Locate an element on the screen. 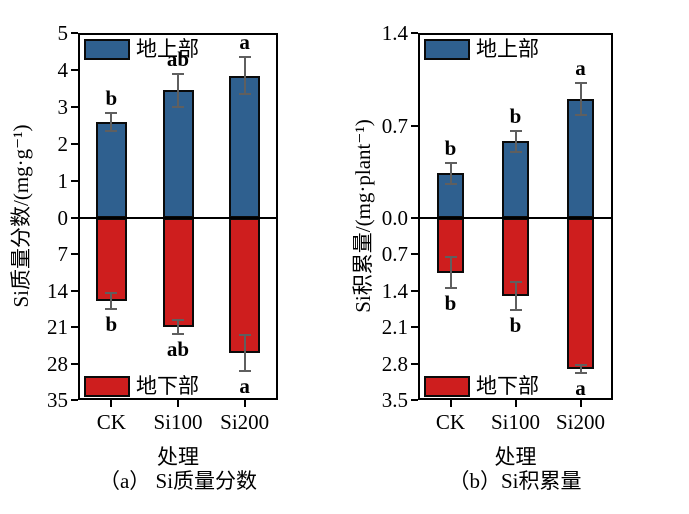  y-tick-label: 21 is located at coordinates (57, 327).